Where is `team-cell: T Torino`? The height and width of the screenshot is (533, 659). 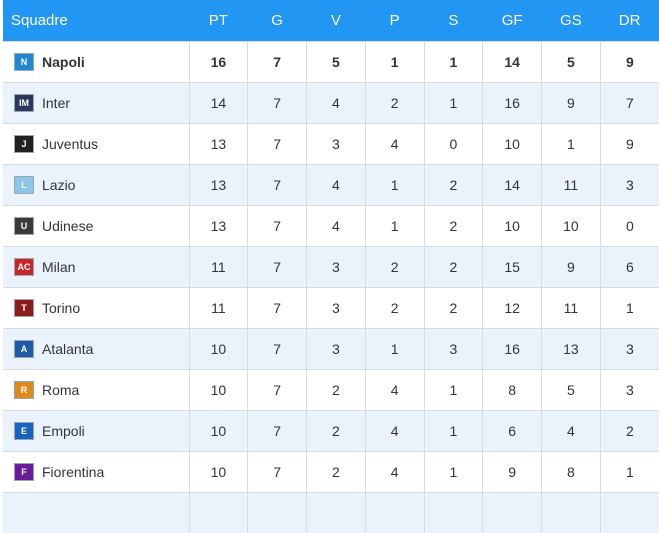
team-cell: T Torino is located at coordinates (96, 308).